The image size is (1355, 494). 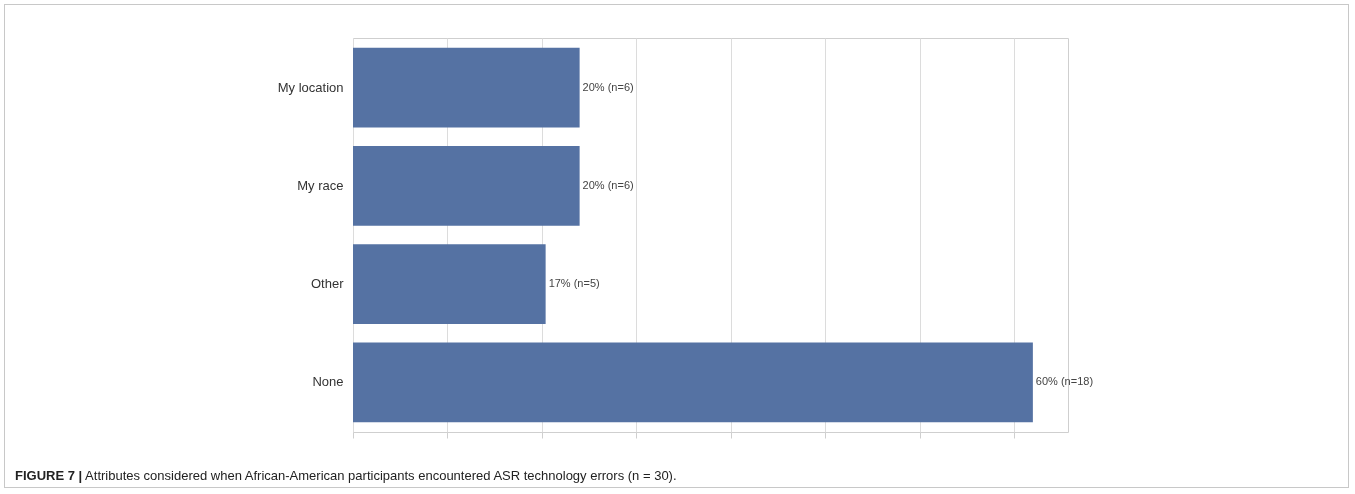 What do you see at coordinates (574, 283) in the screenshot?
I see `data-label: 17% (n=5)` at bounding box center [574, 283].